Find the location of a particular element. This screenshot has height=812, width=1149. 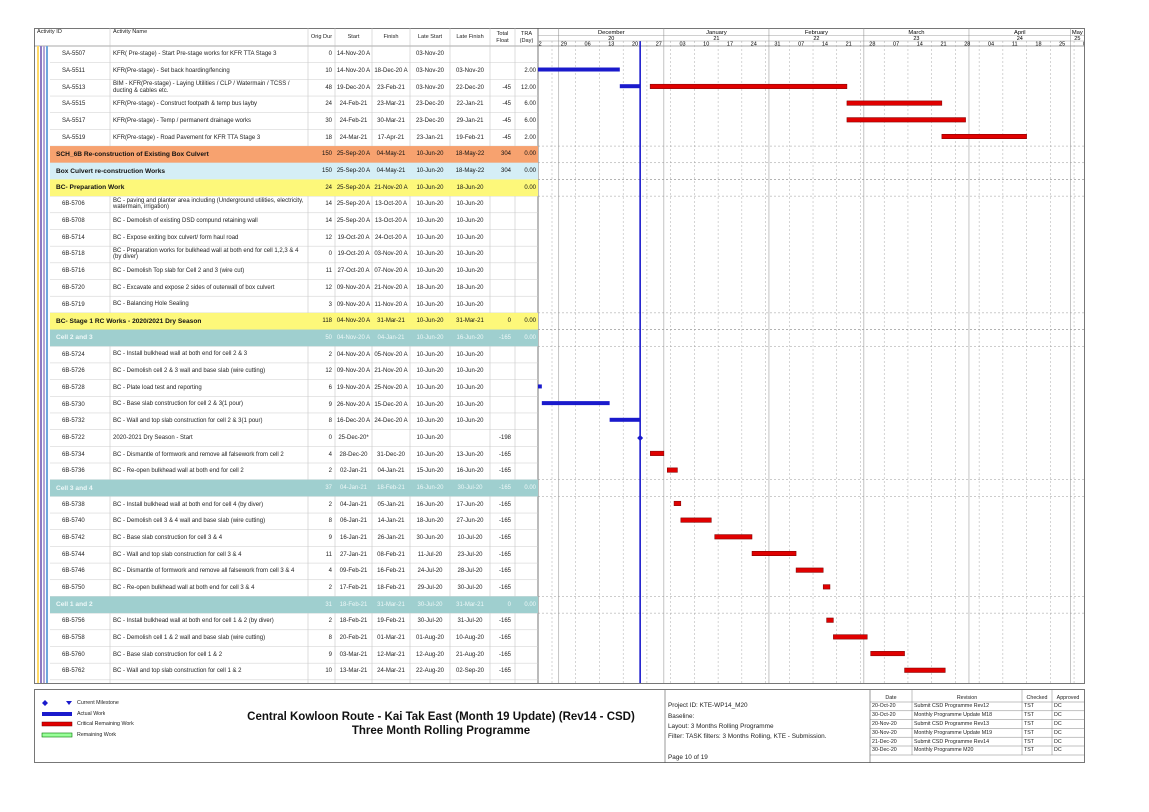

cell-id: 6B-5758 is located at coordinates (73, 638).